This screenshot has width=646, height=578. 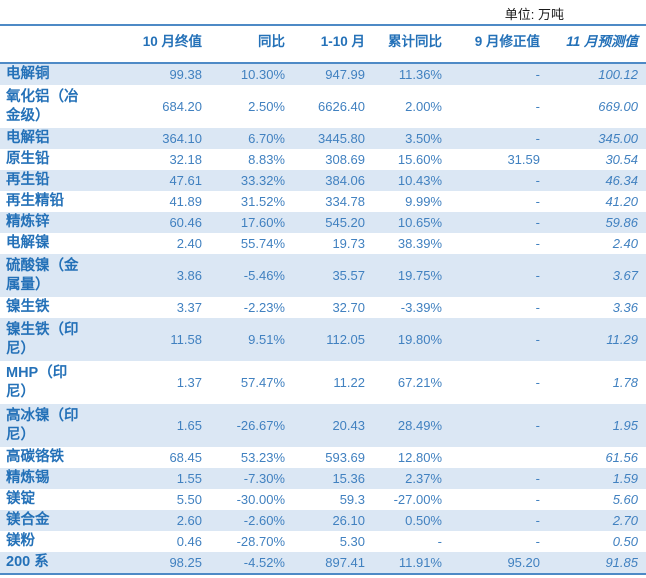 What do you see at coordinates (618, 106) in the screenshot?
I see `cell-nov-forecast: 669.00` at bounding box center [618, 106].